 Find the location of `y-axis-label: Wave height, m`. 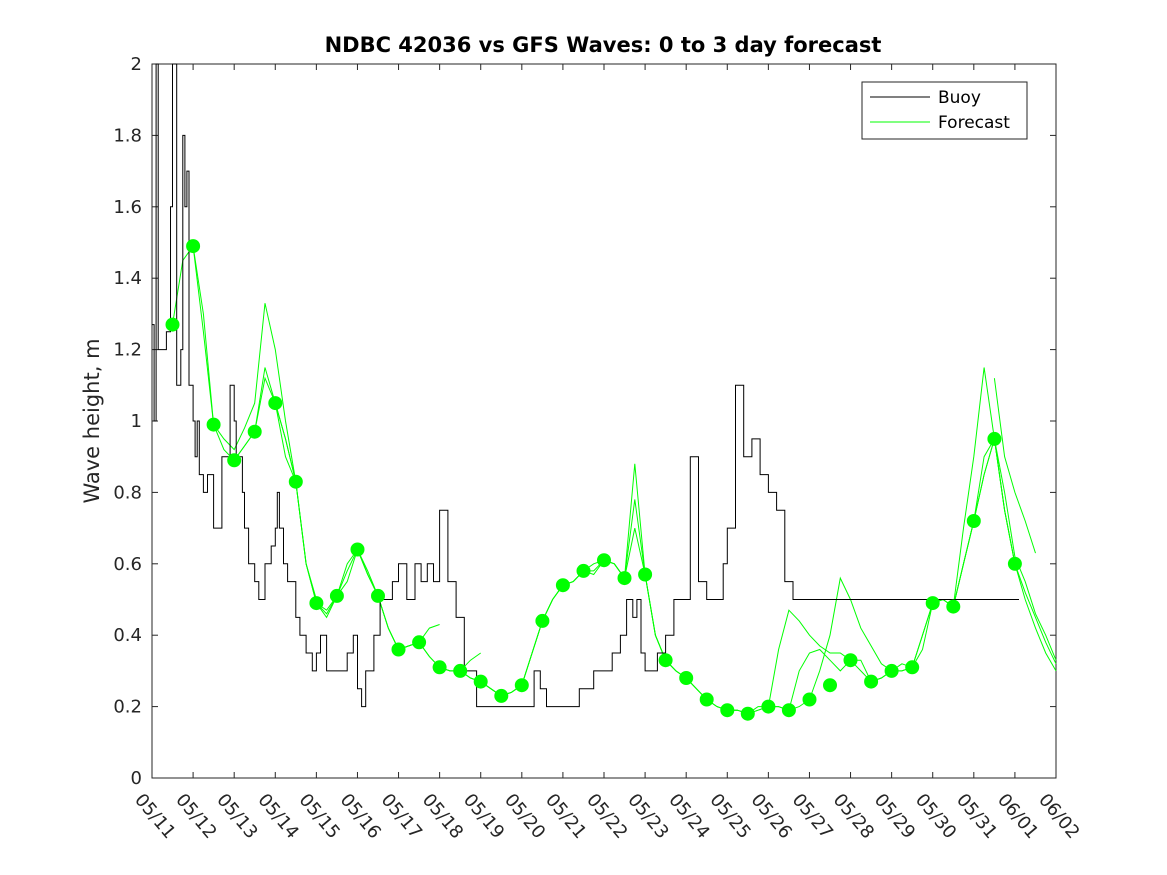

y-axis-label: Wave height, m is located at coordinates (92, 420).